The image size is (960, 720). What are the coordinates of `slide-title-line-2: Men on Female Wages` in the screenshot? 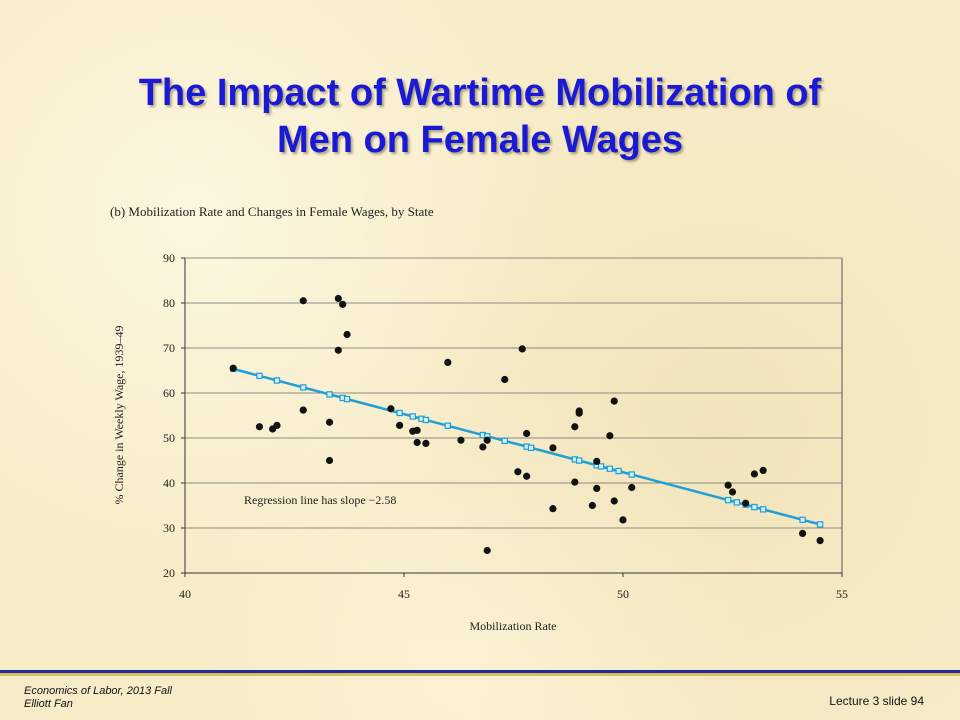 It's located at (480, 140).